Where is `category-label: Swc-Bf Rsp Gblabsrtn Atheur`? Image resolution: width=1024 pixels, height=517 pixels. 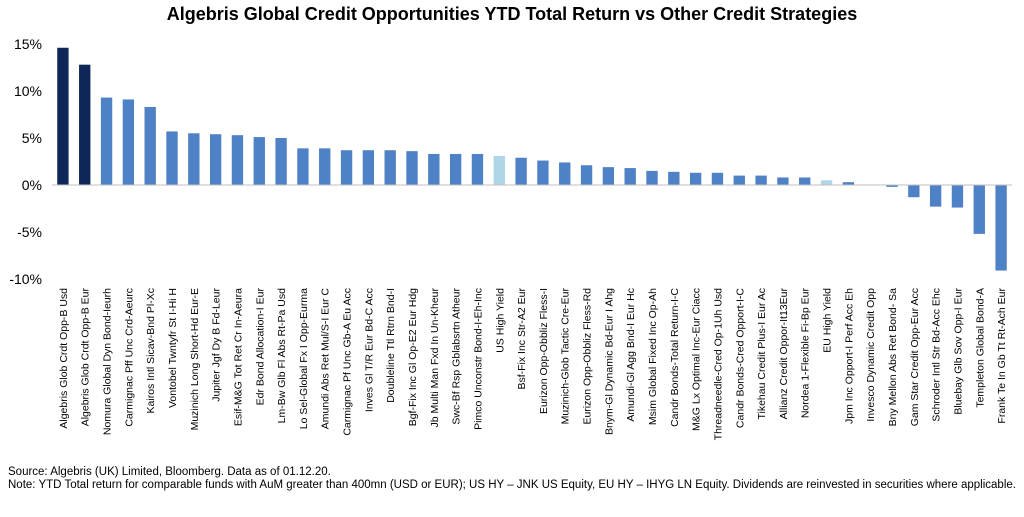 category-label: Swc-Bf Rsp Gblabsrtn Atheur is located at coordinates (457, 356).